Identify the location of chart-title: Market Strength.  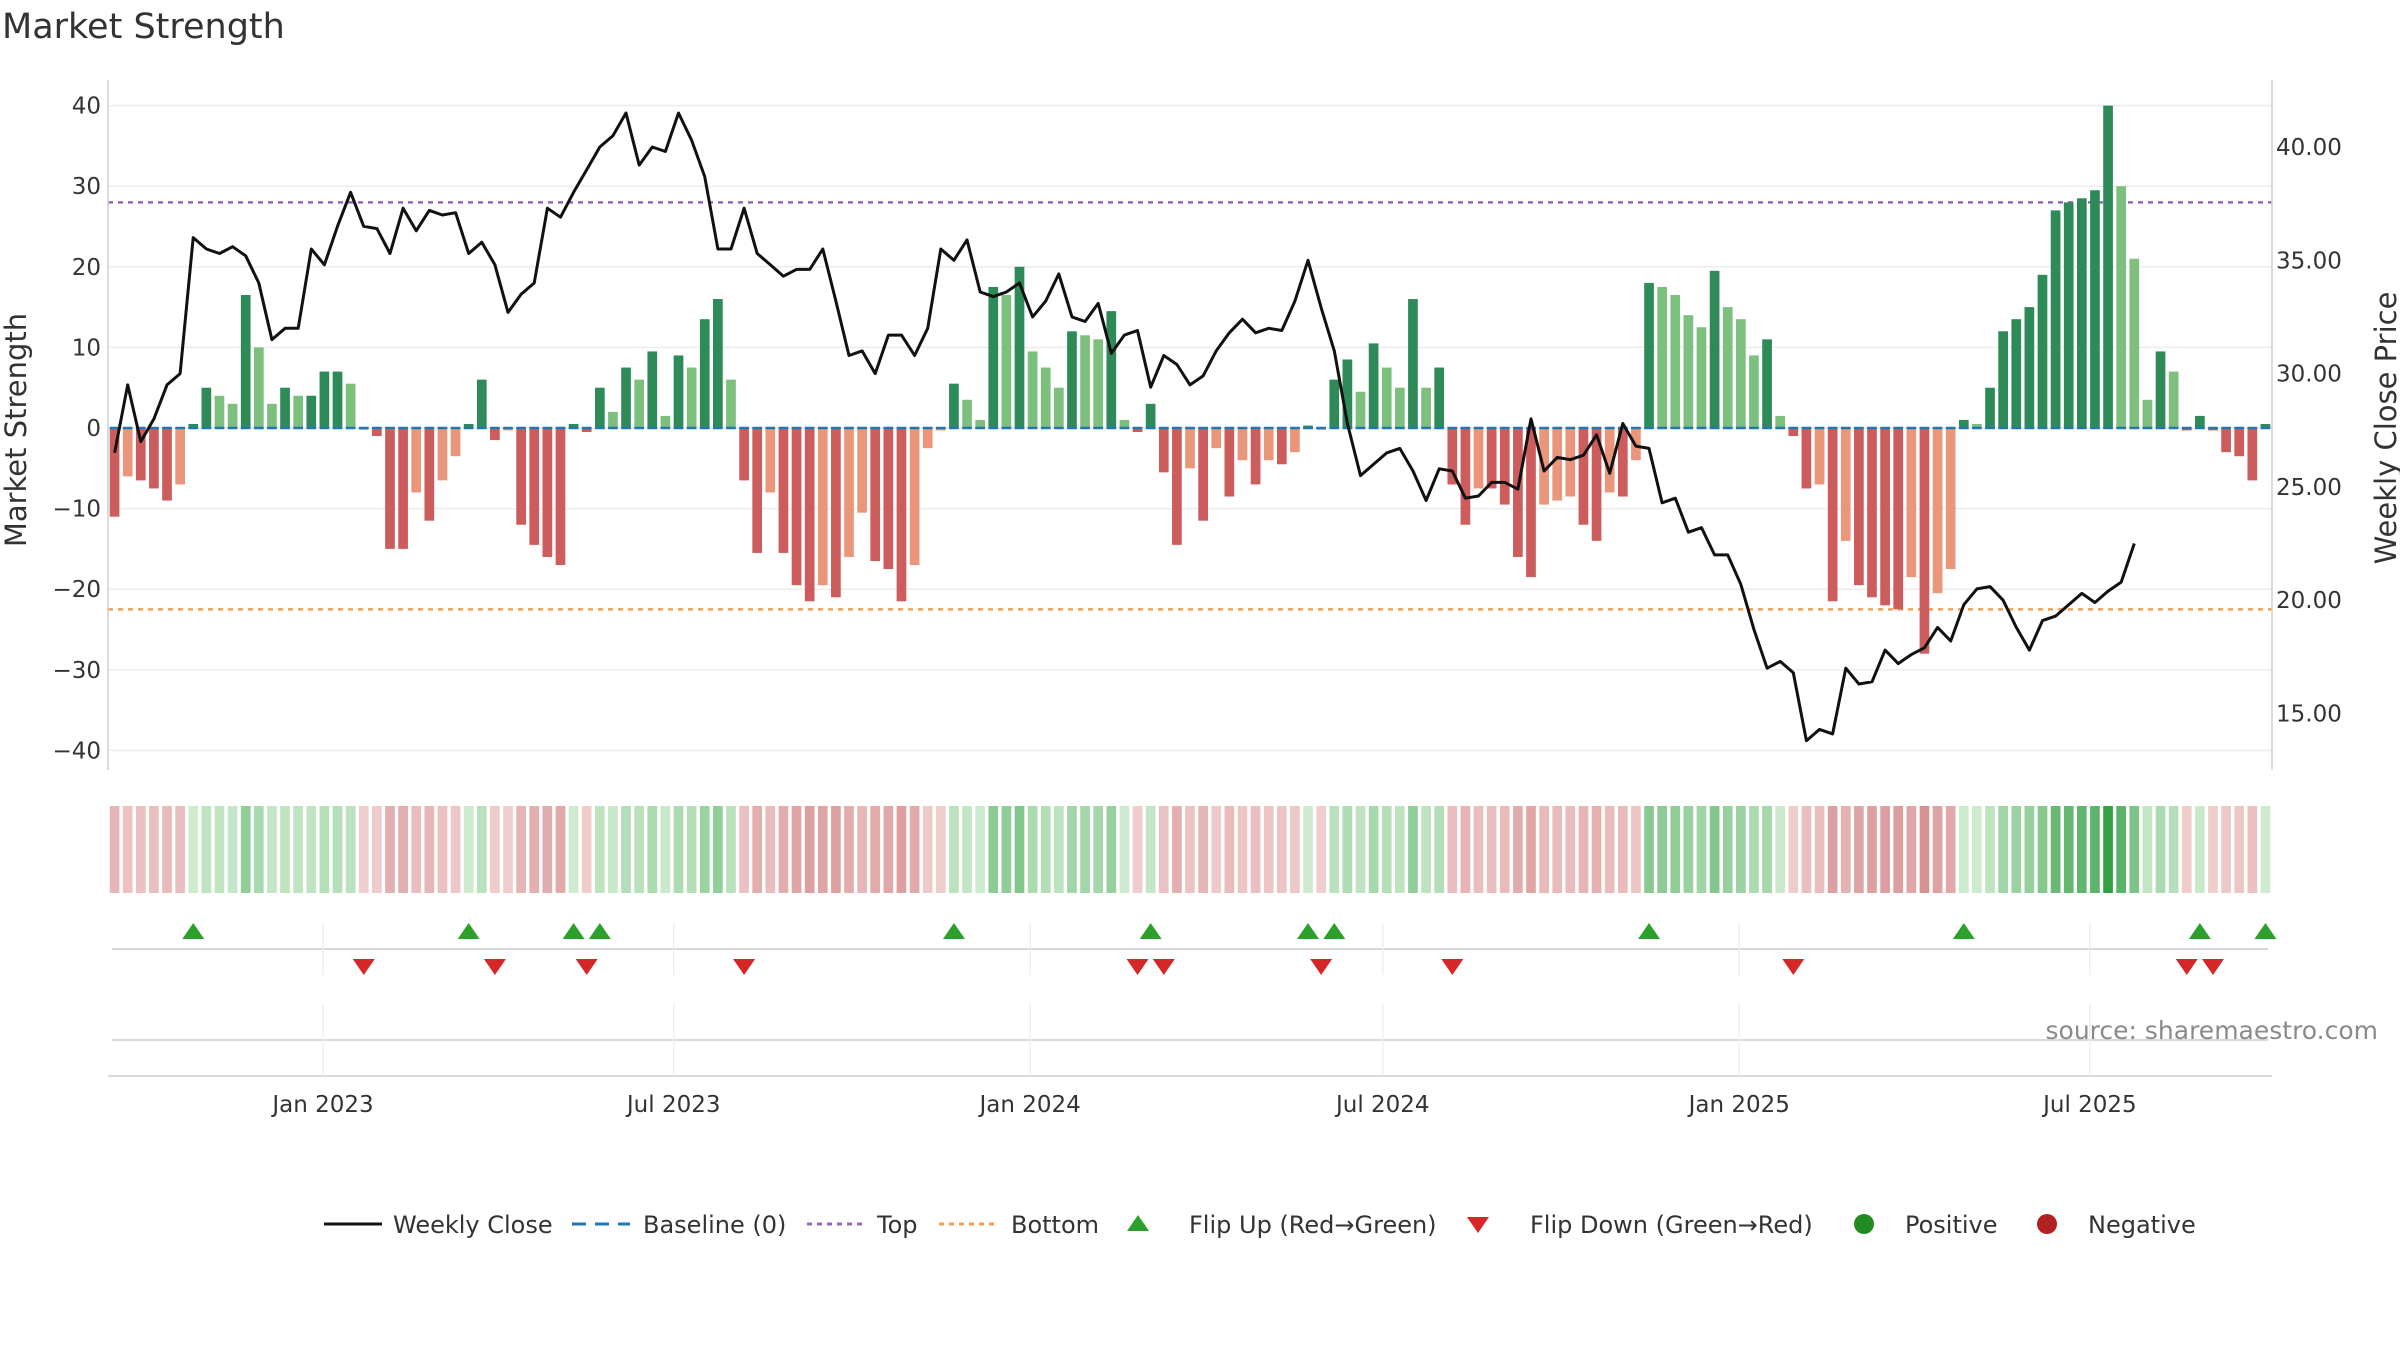
(143, 27).